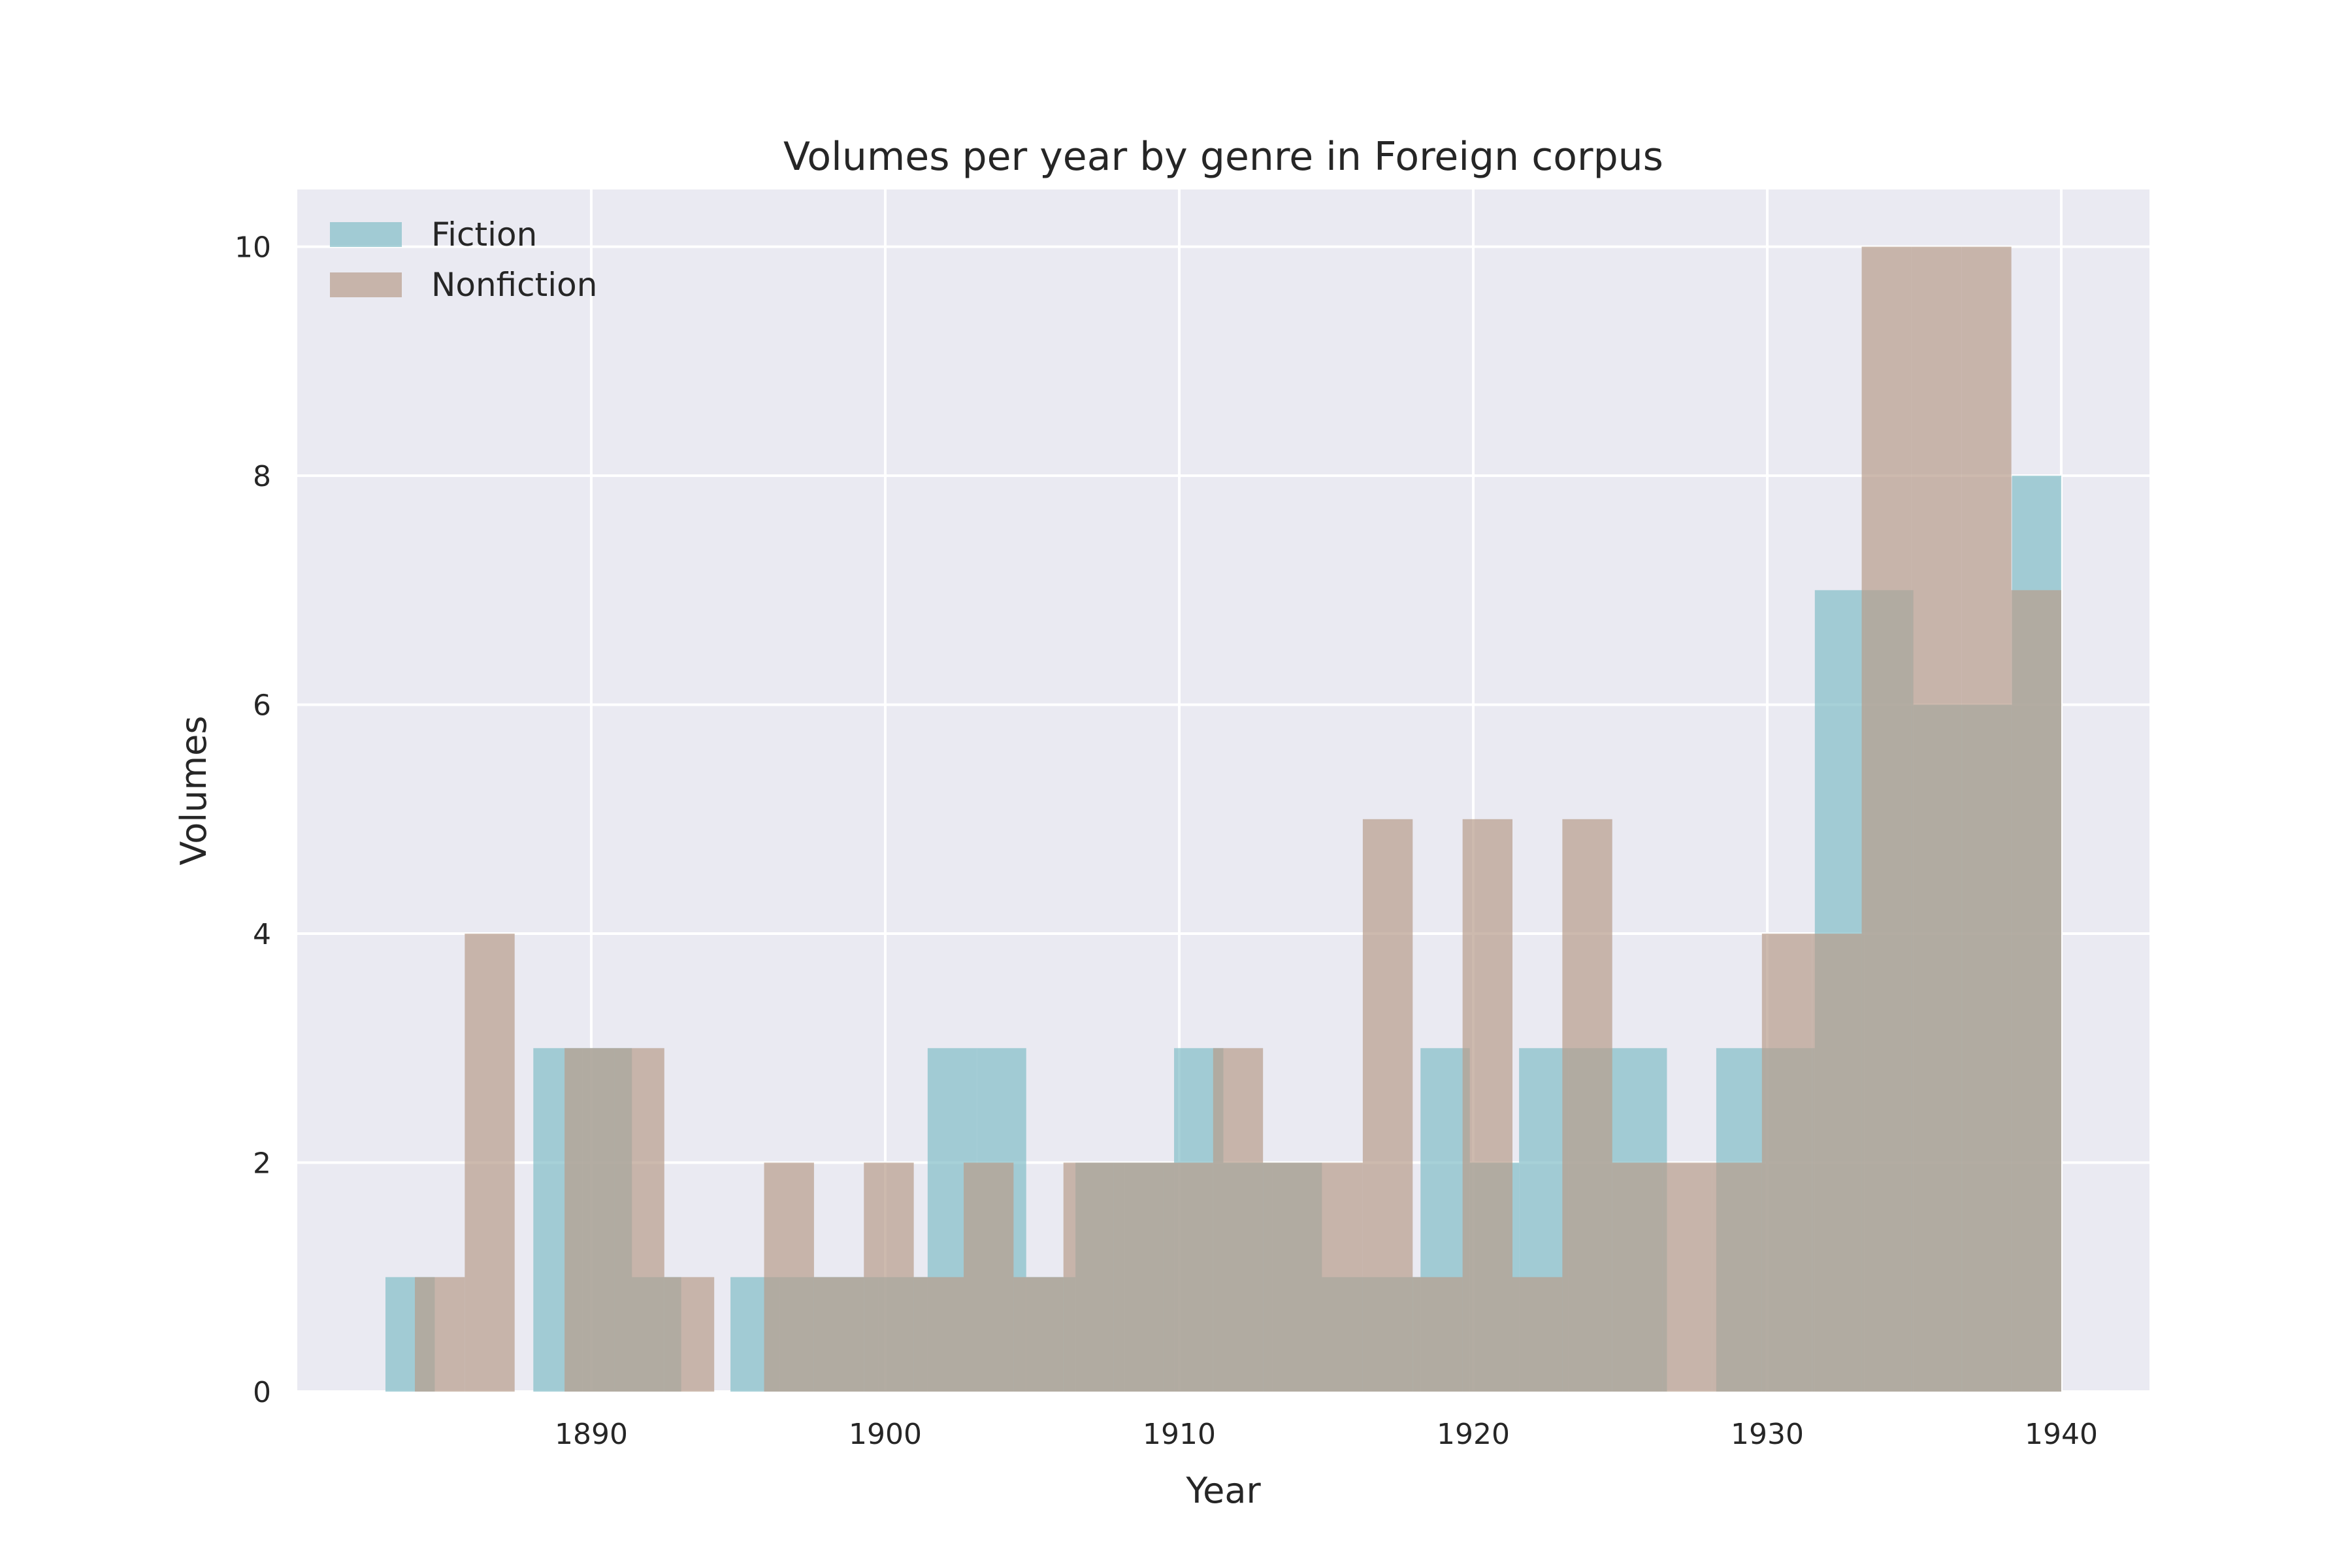 This screenshot has height=1568, width=2352. What do you see at coordinates (2061, 1434) in the screenshot?
I see `x-tick-label: 1940` at bounding box center [2061, 1434].